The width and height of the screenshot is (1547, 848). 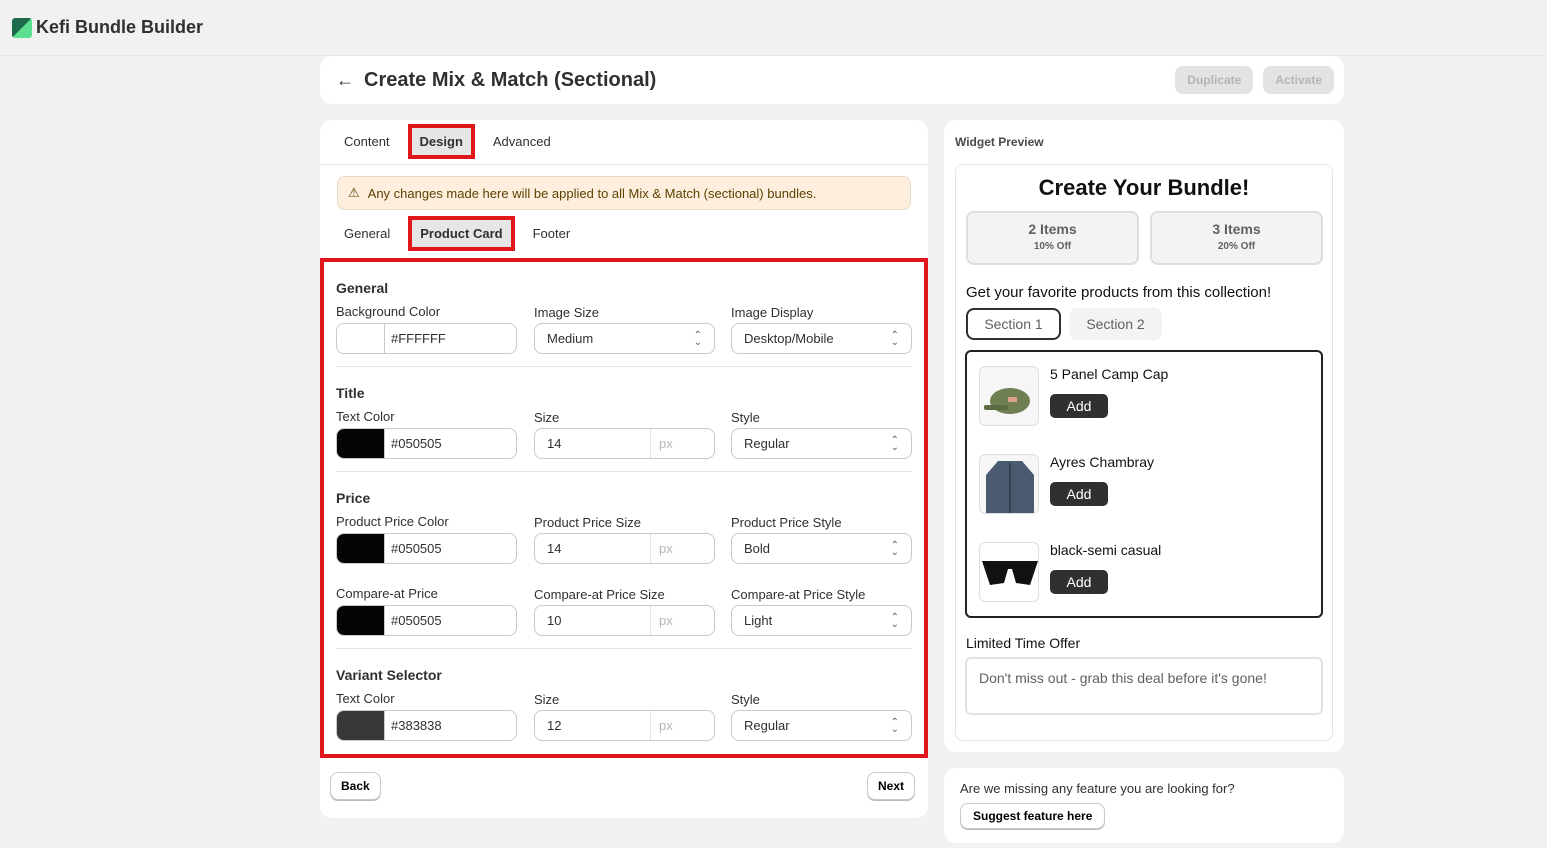 I want to click on price-style-label: Product Price Style, so click(x=786, y=522).